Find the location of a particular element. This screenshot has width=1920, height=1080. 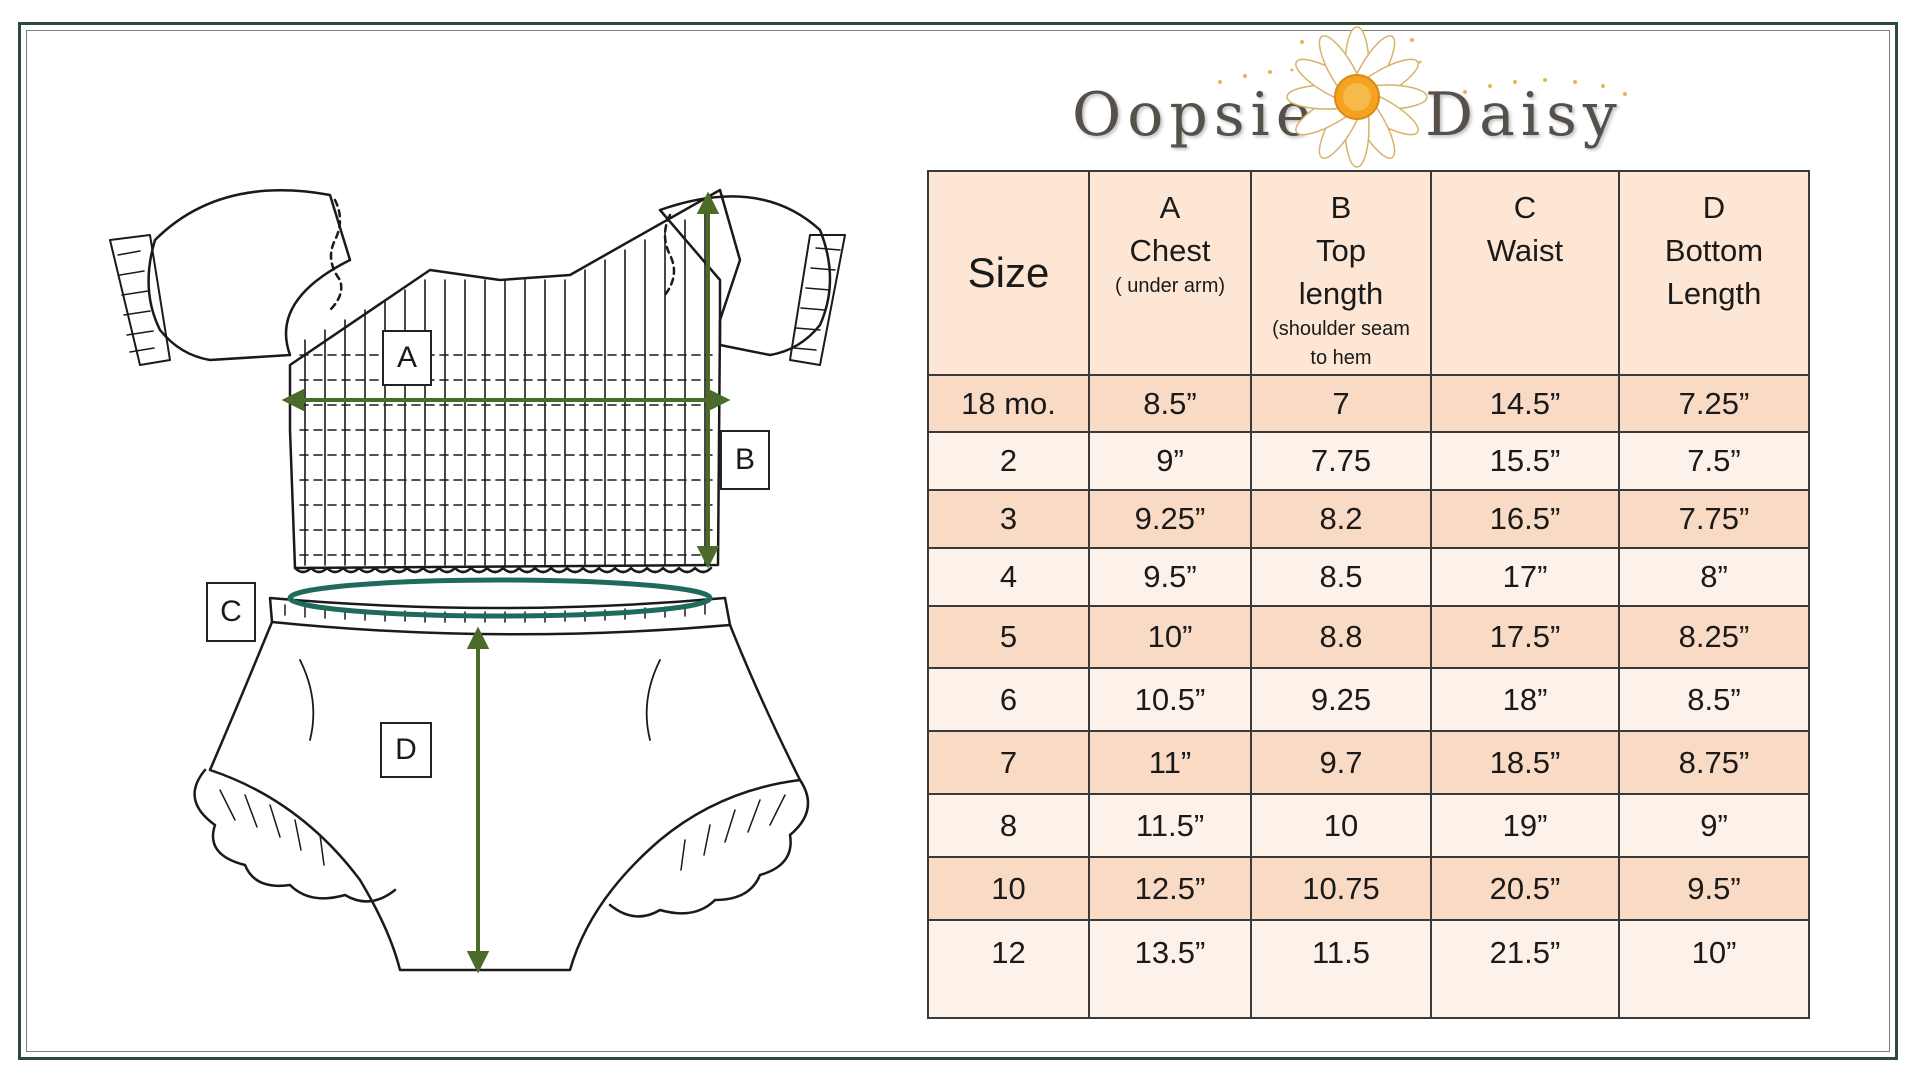

cell-top-length: 11.5 is located at coordinates (1341, 969).